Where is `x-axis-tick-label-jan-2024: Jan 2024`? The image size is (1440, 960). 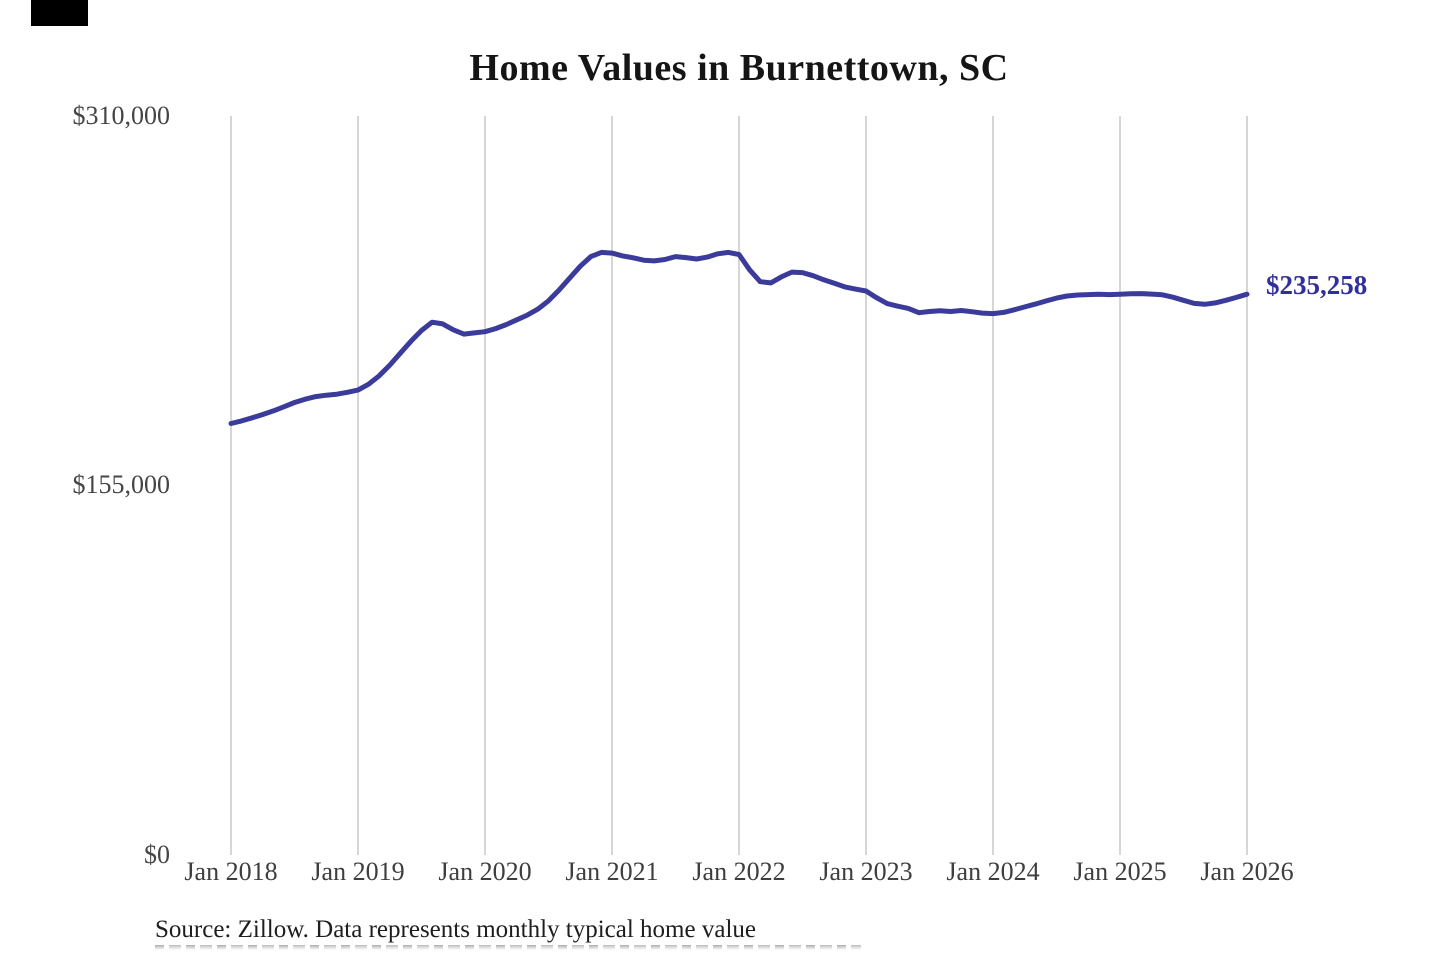
x-axis-tick-label-jan-2024: Jan 2024 is located at coordinates (993, 871).